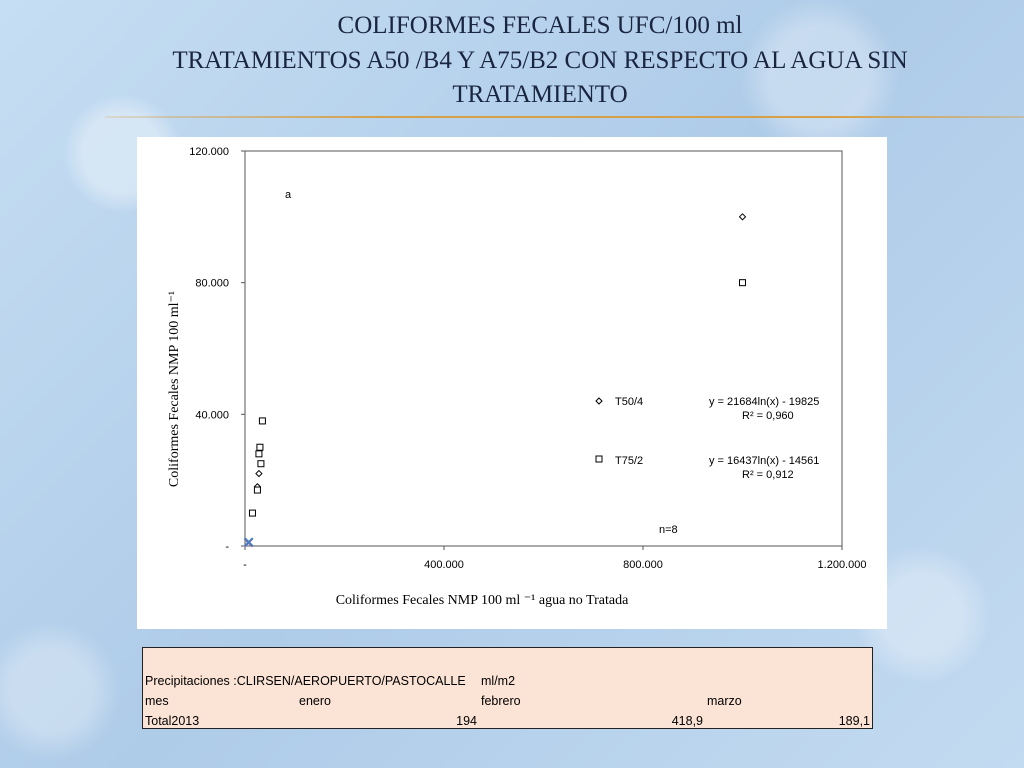  I want to click on legend-r2-t50: R² = 0,960, so click(768, 416).